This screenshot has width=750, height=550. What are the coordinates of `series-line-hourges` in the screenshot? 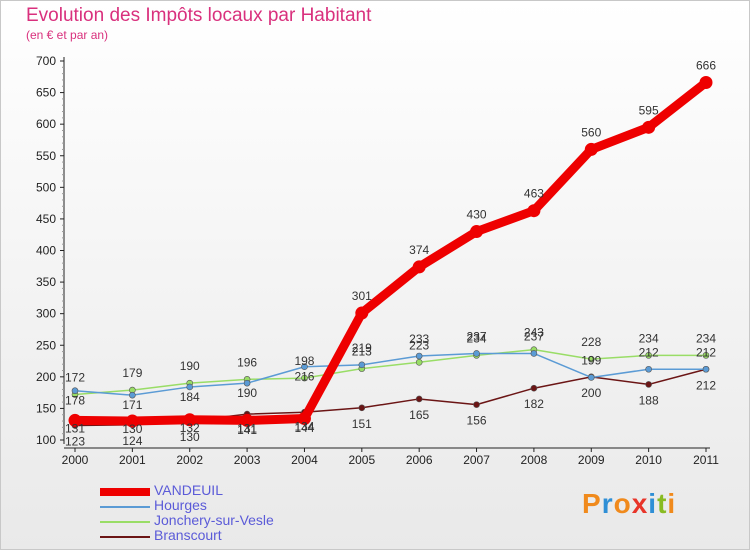 It's located at (390, 374).